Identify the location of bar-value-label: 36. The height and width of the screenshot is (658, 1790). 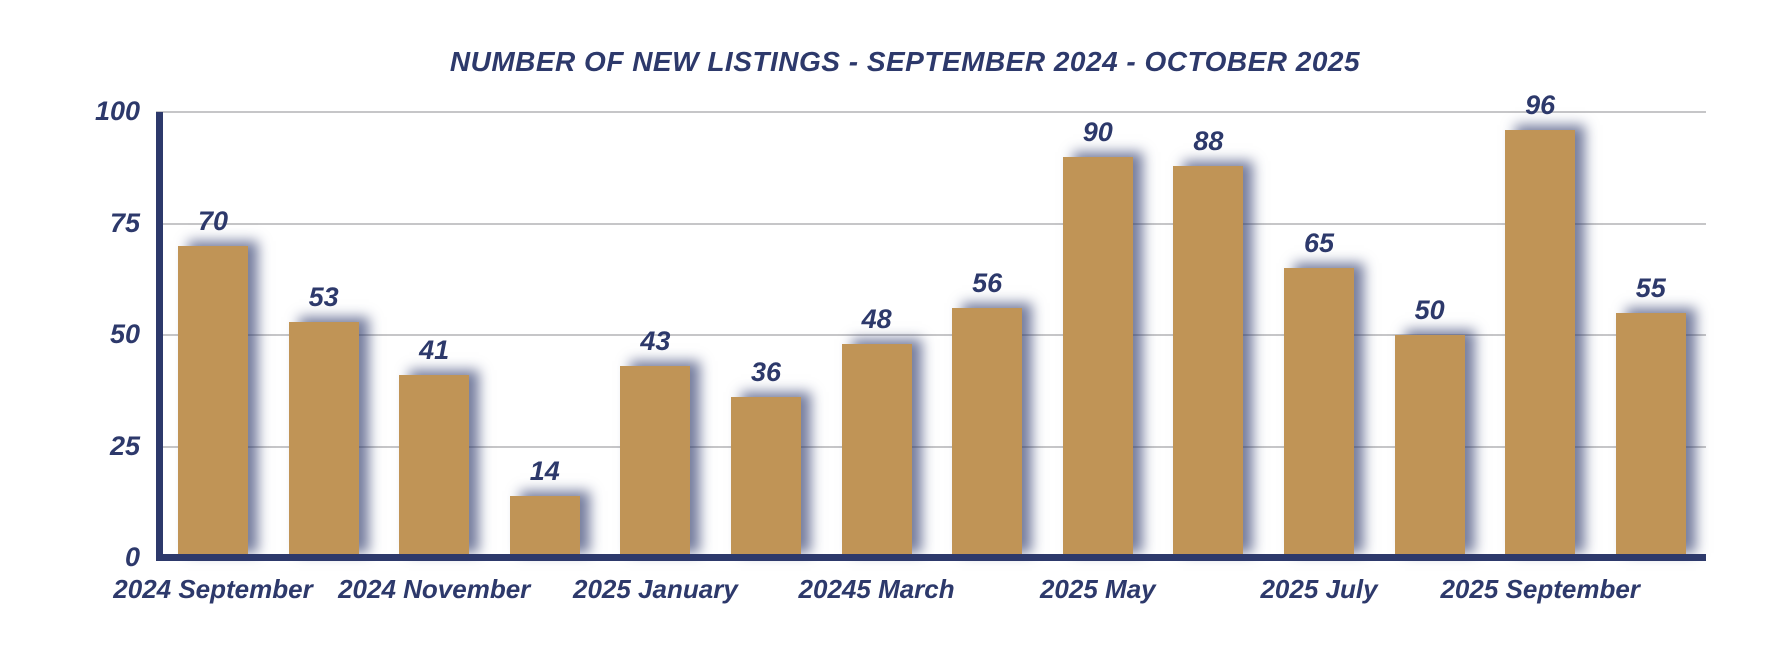
(766, 372).